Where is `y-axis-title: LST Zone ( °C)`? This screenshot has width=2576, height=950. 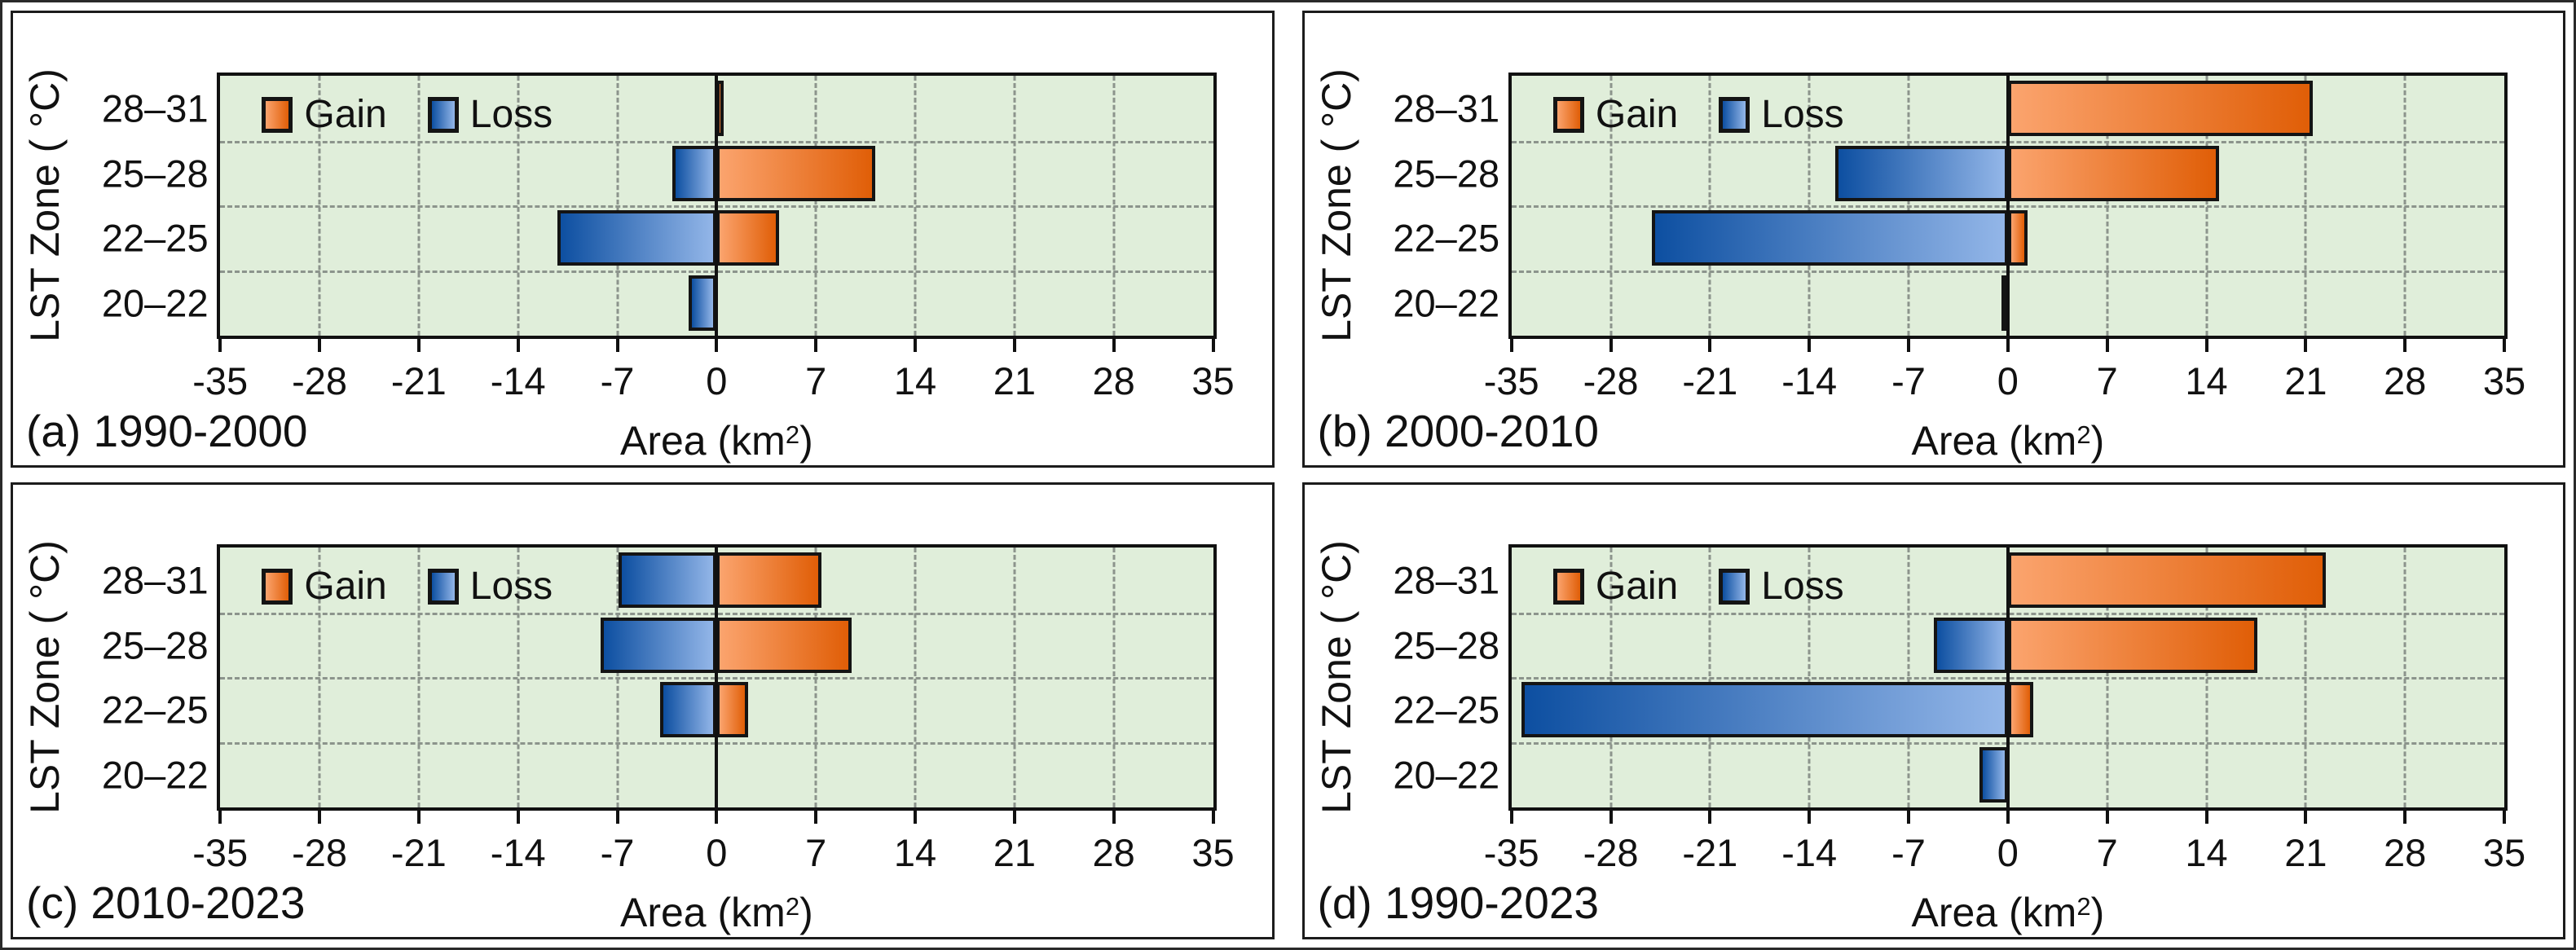
y-axis-title: LST Zone ( °C) is located at coordinates (45, 205).